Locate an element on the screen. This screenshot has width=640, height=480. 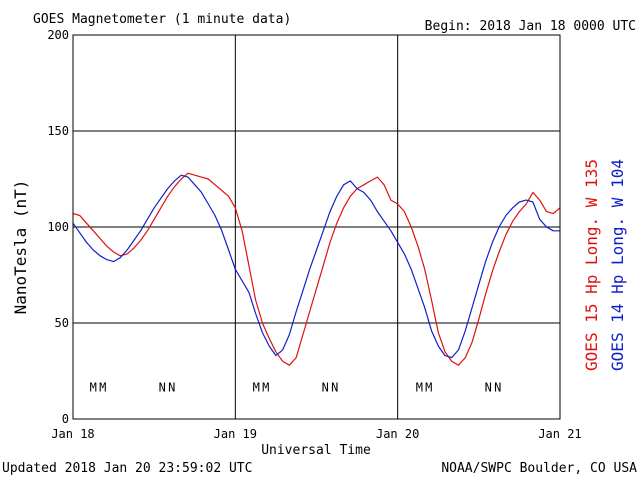
y-tick-label: 150 is located at coordinates (58, 131).